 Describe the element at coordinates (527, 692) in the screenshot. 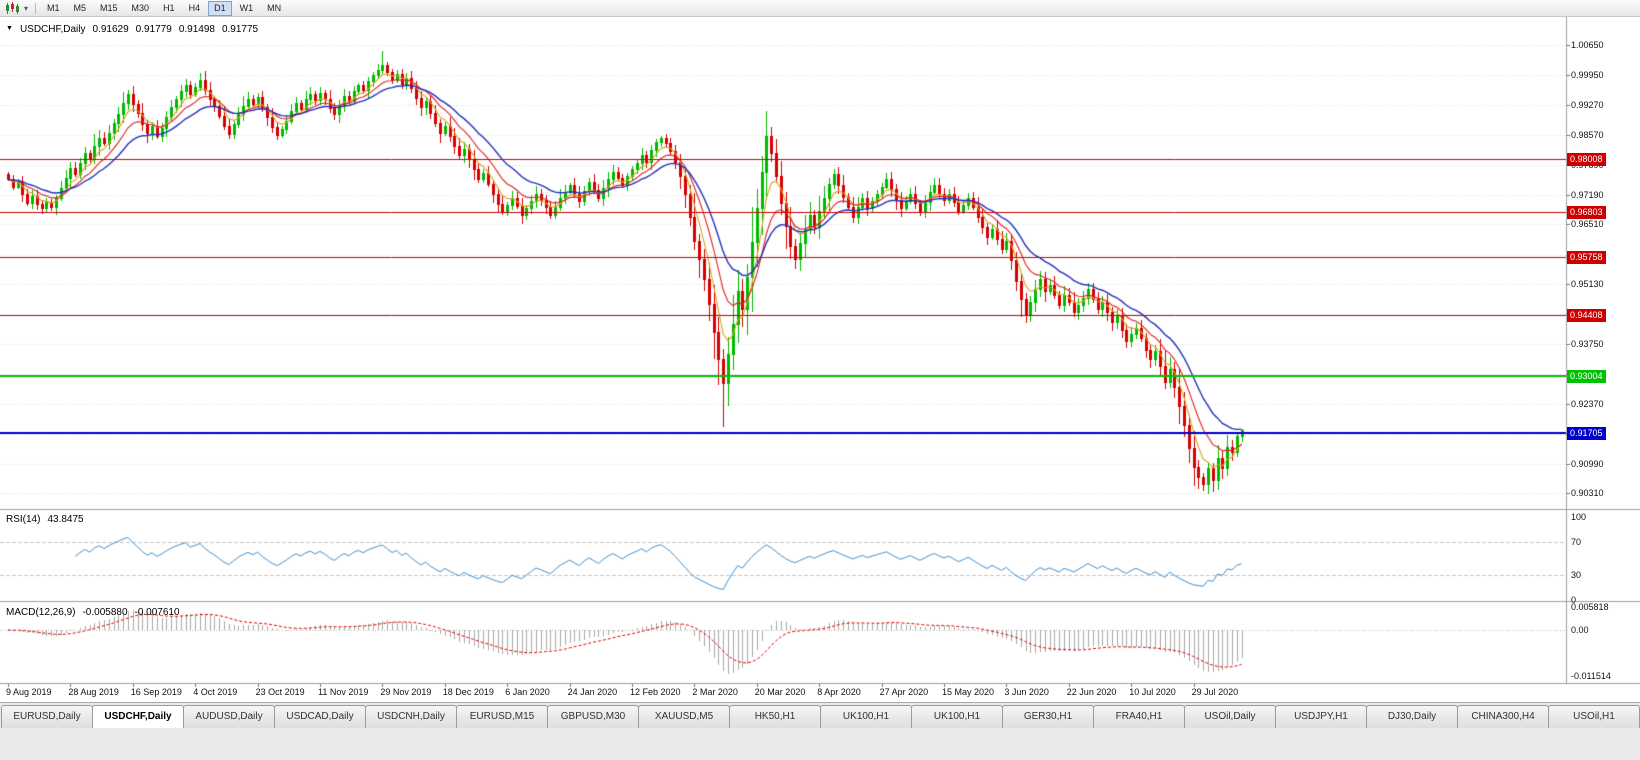

I see `date-axis-label: 6 Jan 2020` at that location.